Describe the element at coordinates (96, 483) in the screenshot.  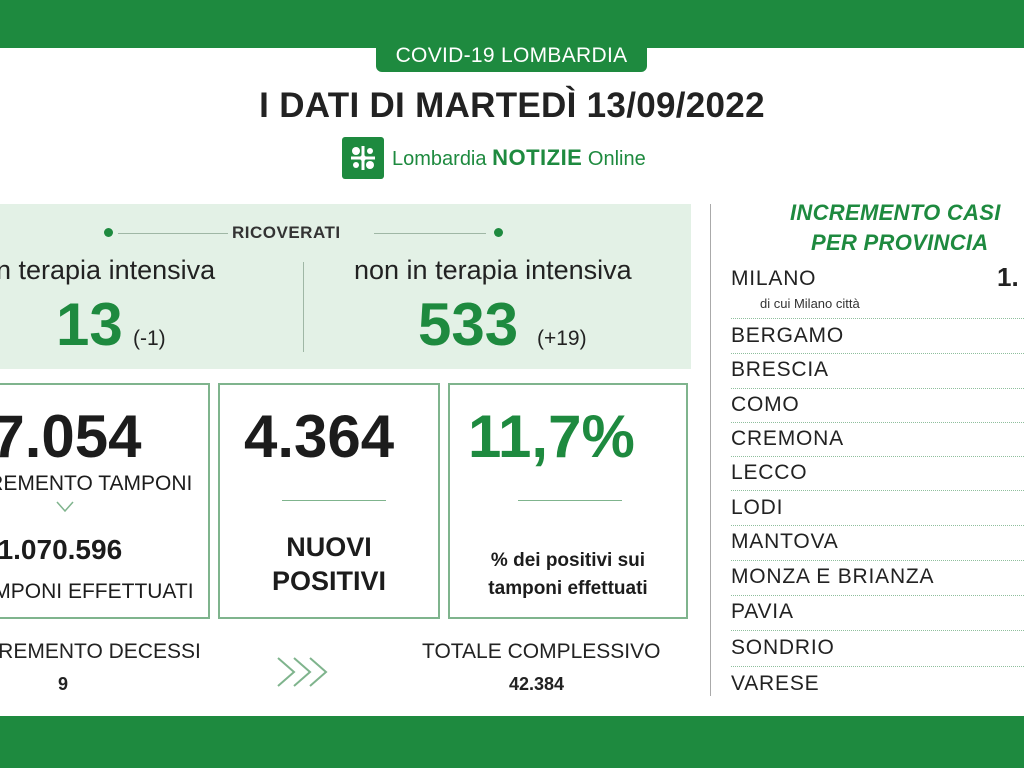
I see `incremento-tamponi-label: INCREMENTO TAMPONI` at that location.